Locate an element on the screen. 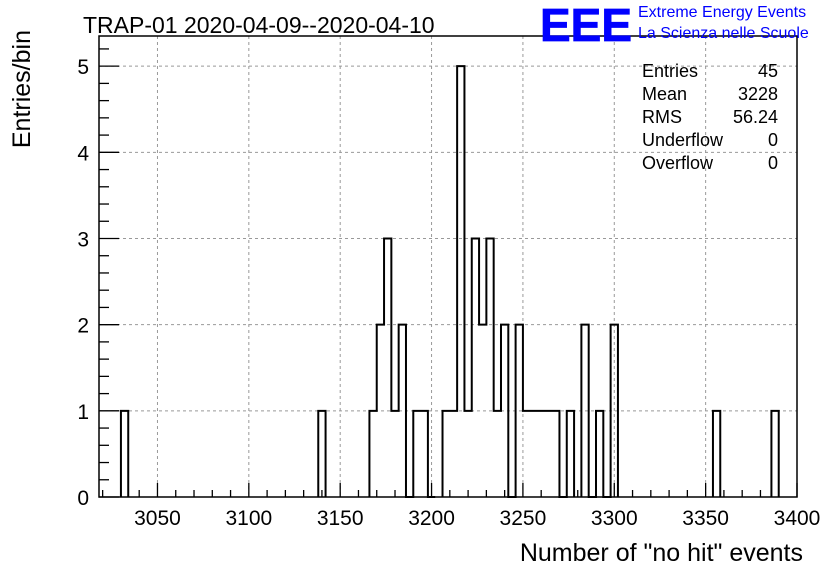  x-tick-label: 3300 is located at coordinates (614, 518).